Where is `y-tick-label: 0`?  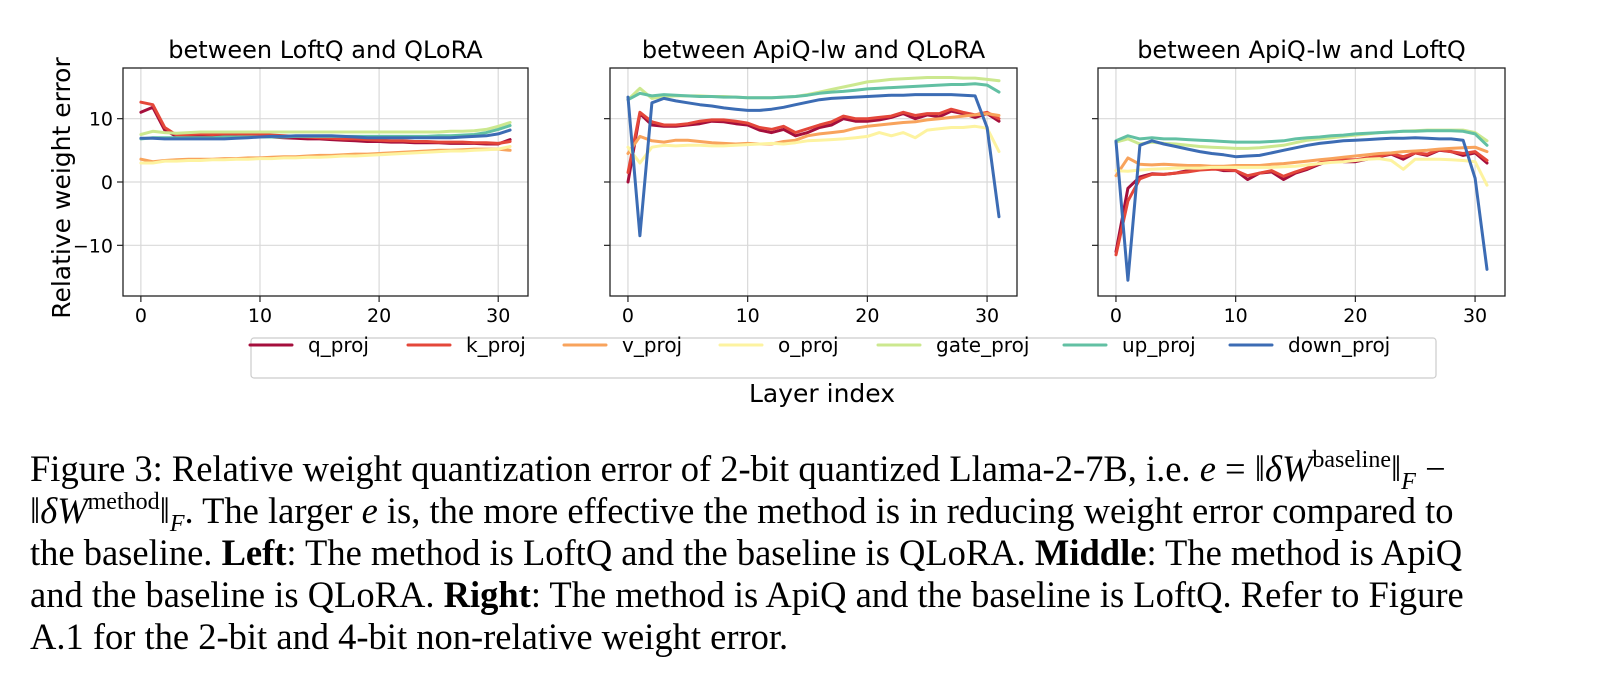
y-tick-label: 0 is located at coordinates (107, 183).